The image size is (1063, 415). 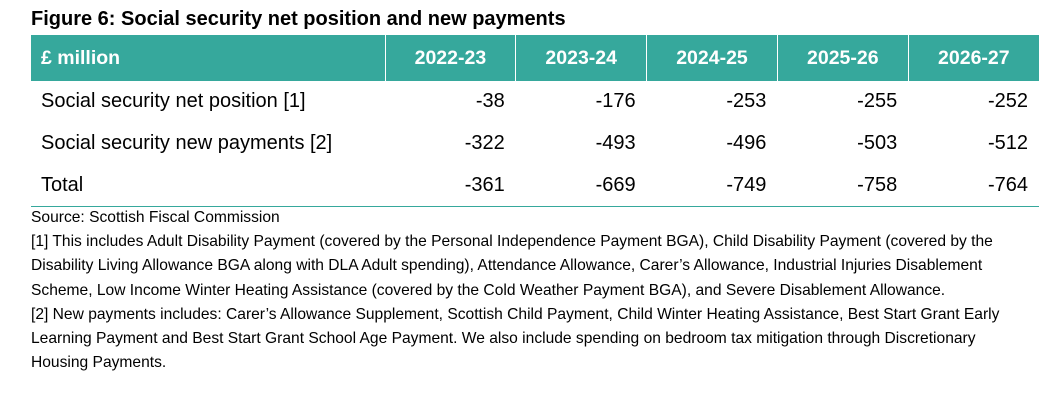 What do you see at coordinates (450, 186) in the screenshot?
I see `table-cell: -361` at bounding box center [450, 186].